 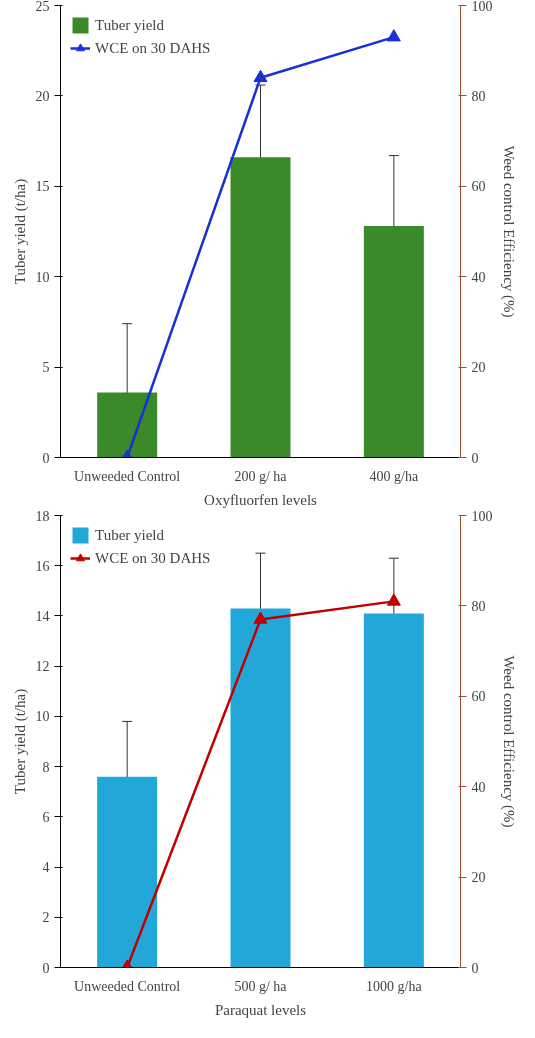 I want to click on y-tick-label: 8, so click(x=46, y=767).